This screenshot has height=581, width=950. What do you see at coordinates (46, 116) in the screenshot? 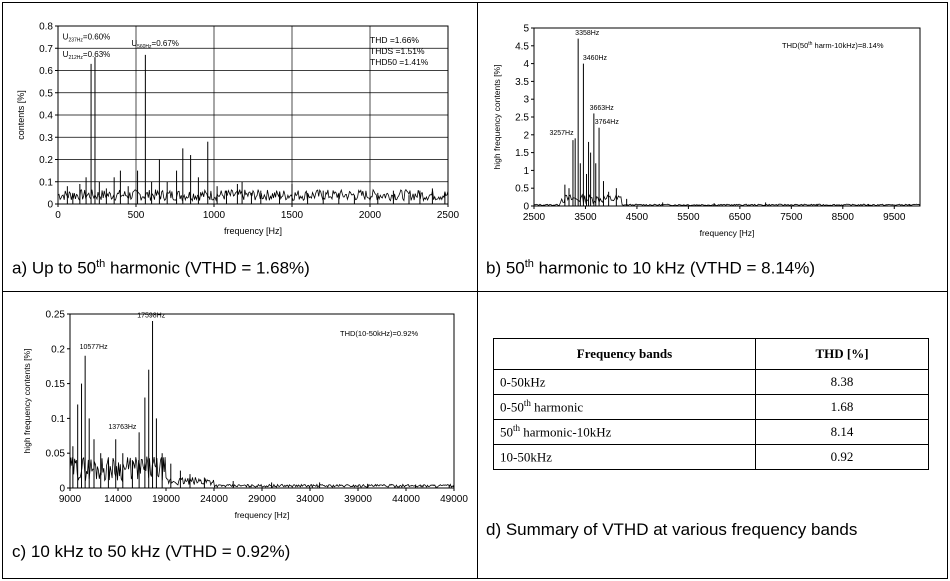
I see `y-tick-label: 0.4` at bounding box center [46, 116].